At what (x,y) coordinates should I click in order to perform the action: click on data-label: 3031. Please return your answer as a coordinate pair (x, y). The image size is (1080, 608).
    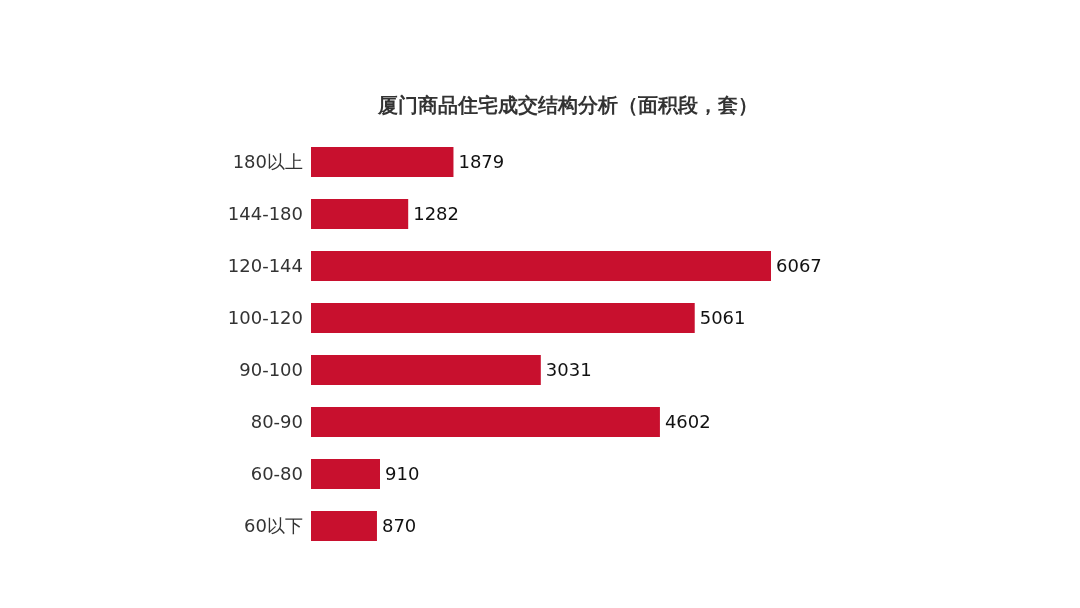
    Looking at the image, I should click on (568, 370).